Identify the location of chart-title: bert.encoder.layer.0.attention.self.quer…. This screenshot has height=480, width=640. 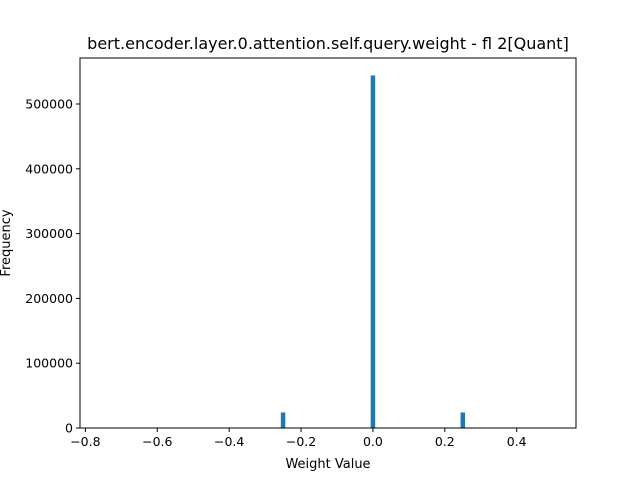
(328, 43).